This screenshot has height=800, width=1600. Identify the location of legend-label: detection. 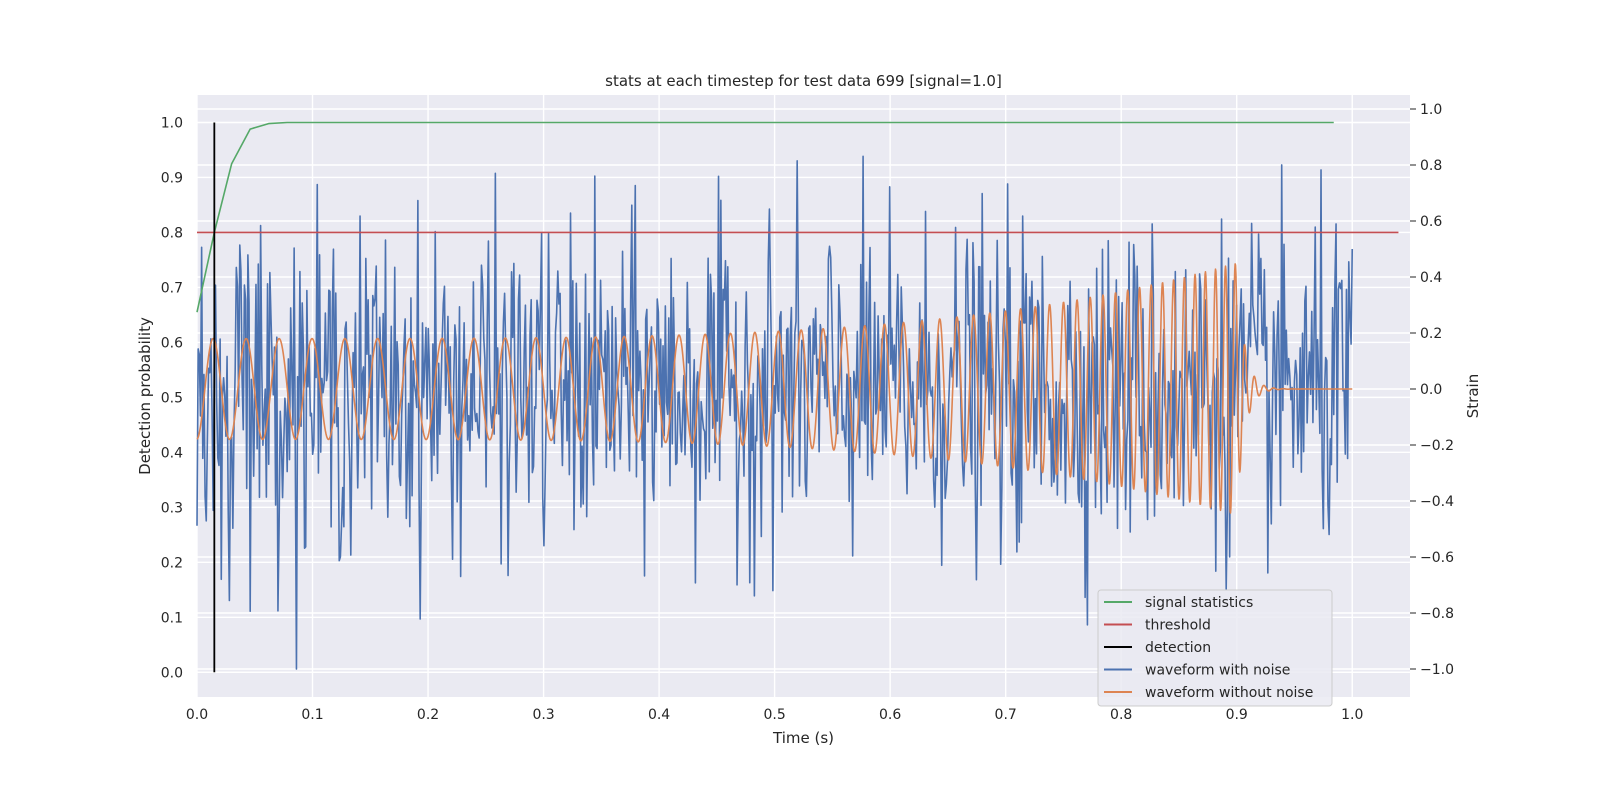
(1178, 648).